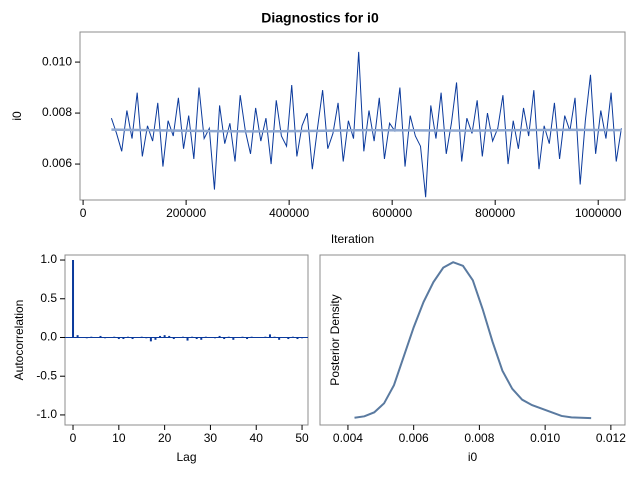 This screenshot has width=640, height=480. Describe the element at coordinates (335, 339) in the screenshot. I see `y-axis-label: Posterior Density` at that location.